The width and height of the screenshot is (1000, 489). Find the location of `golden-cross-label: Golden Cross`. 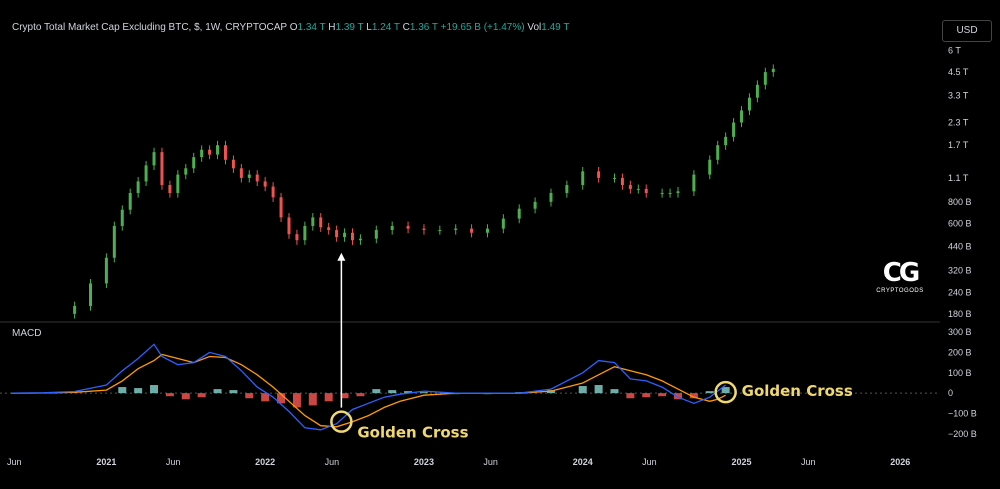

golden-cross-label: Golden Cross is located at coordinates (797, 391).